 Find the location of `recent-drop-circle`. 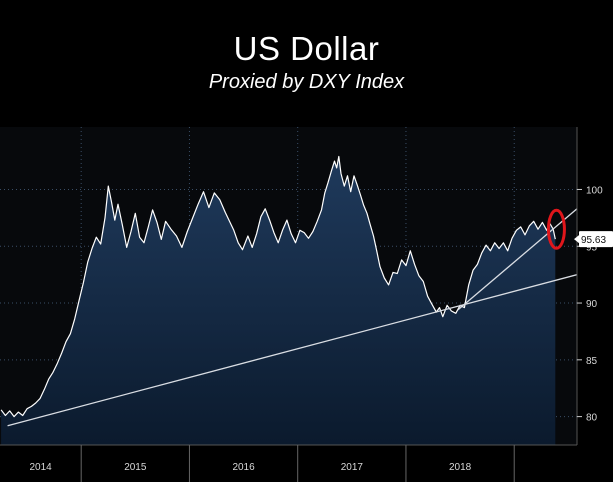

recent-drop-circle is located at coordinates (556, 229).